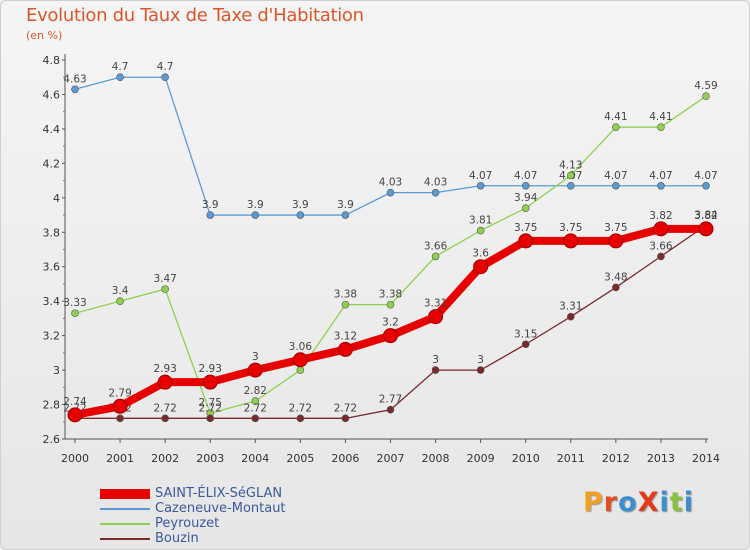 This screenshot has width=750, height=550. I want to click on y-tick-label: 4.2, so click(52, 163).